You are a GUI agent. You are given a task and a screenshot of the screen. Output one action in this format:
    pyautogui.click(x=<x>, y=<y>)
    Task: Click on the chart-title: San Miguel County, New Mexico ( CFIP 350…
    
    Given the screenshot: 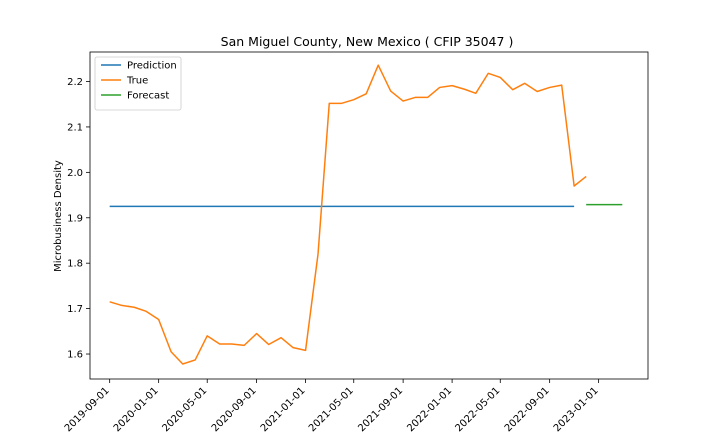 What is the action you would take?
    pyautogui.click(x=367, y=41)
    